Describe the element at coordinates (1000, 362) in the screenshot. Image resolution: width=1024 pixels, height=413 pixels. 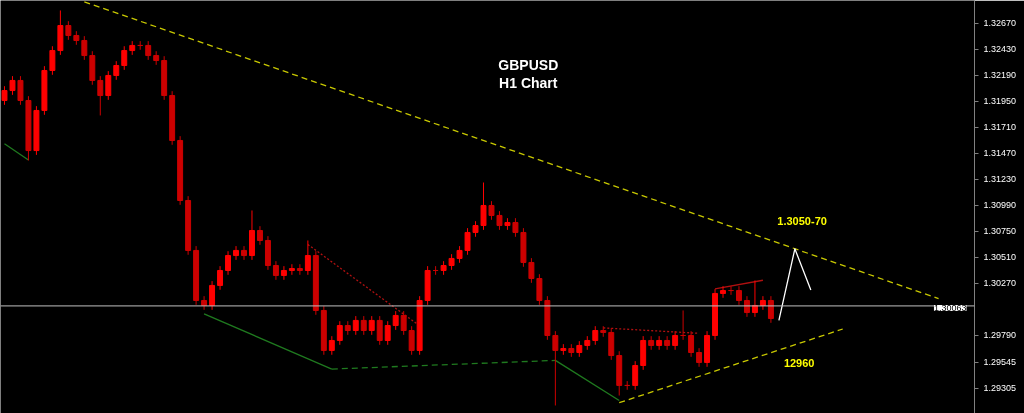
I see `y-tick-label: 1.29545` at that location.